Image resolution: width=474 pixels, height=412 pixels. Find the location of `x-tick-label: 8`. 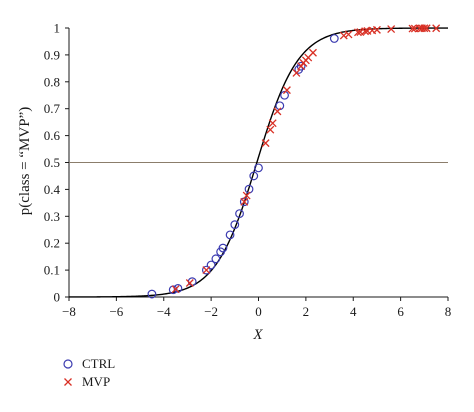

x-tick-label: 8 is located at coordinates (448, 311).